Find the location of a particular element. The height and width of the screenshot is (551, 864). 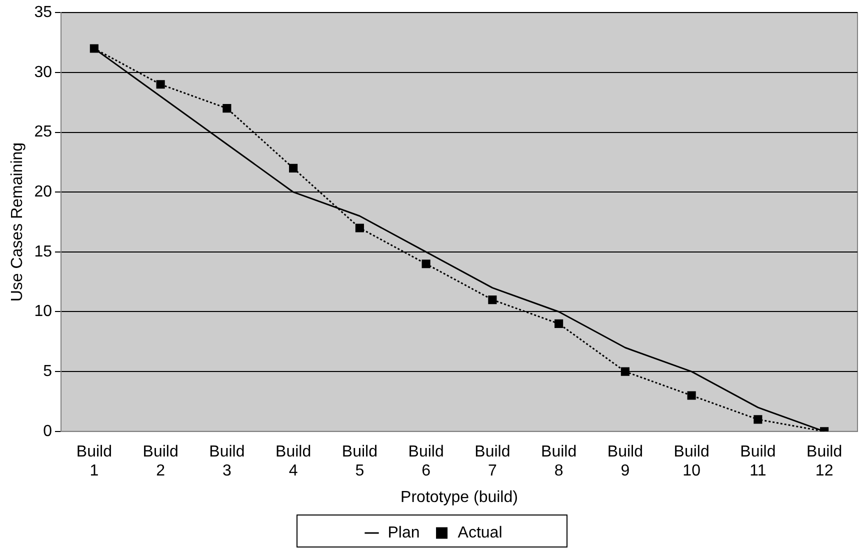

x-tick-label: Build 10 is located at coordinates (692, 461).